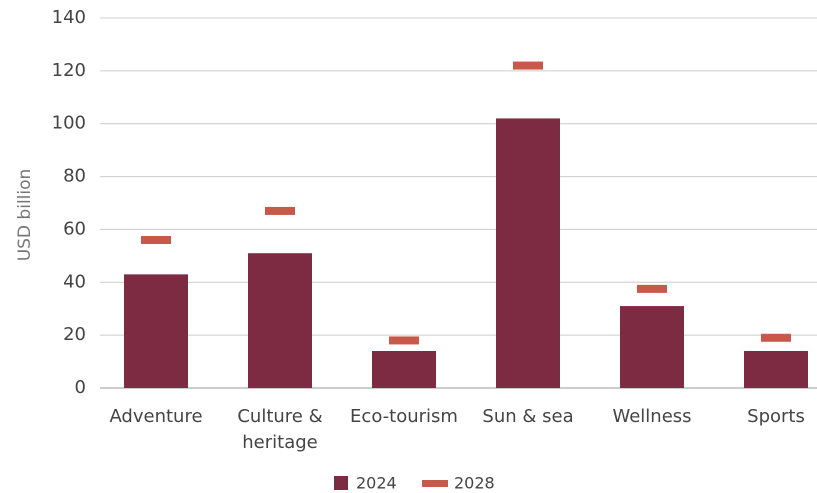  I want to click on legend-label: 2028, so click(474, 483).